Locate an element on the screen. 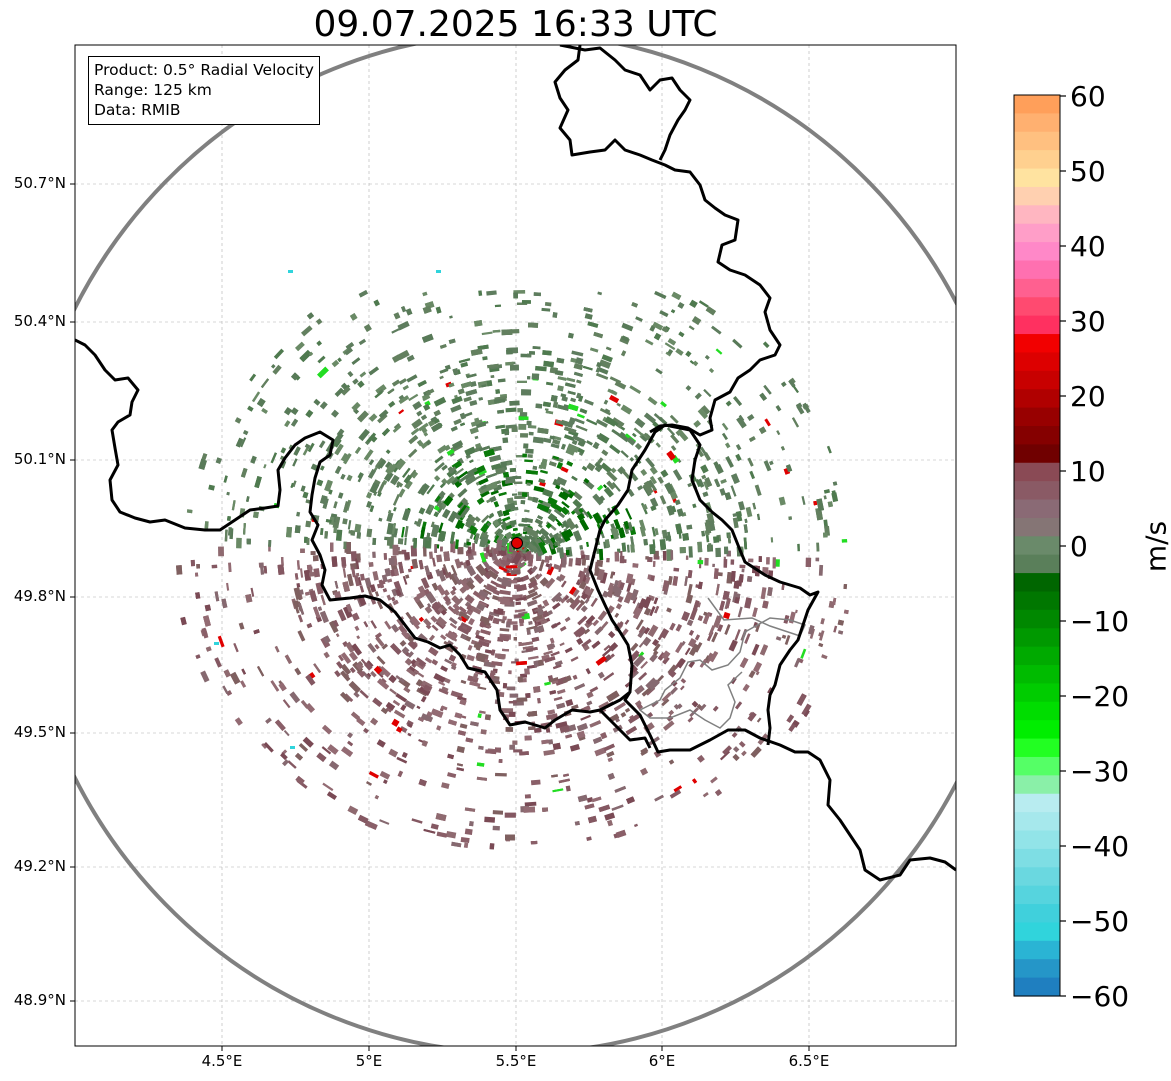 The width and height of the screenshot is (1171, 1081). radar-site-marker is located at coordinates (517, 543).